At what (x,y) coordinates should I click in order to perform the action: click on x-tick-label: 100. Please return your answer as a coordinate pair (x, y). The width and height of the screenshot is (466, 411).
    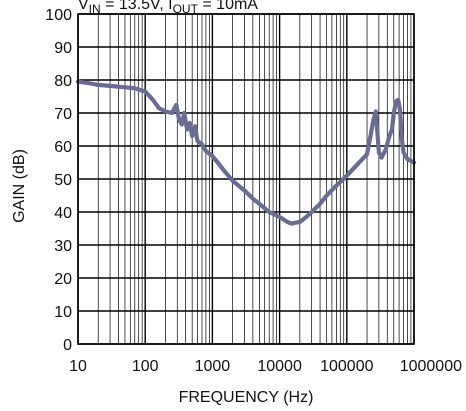
    Looking at the image, I should click on (145, 366).